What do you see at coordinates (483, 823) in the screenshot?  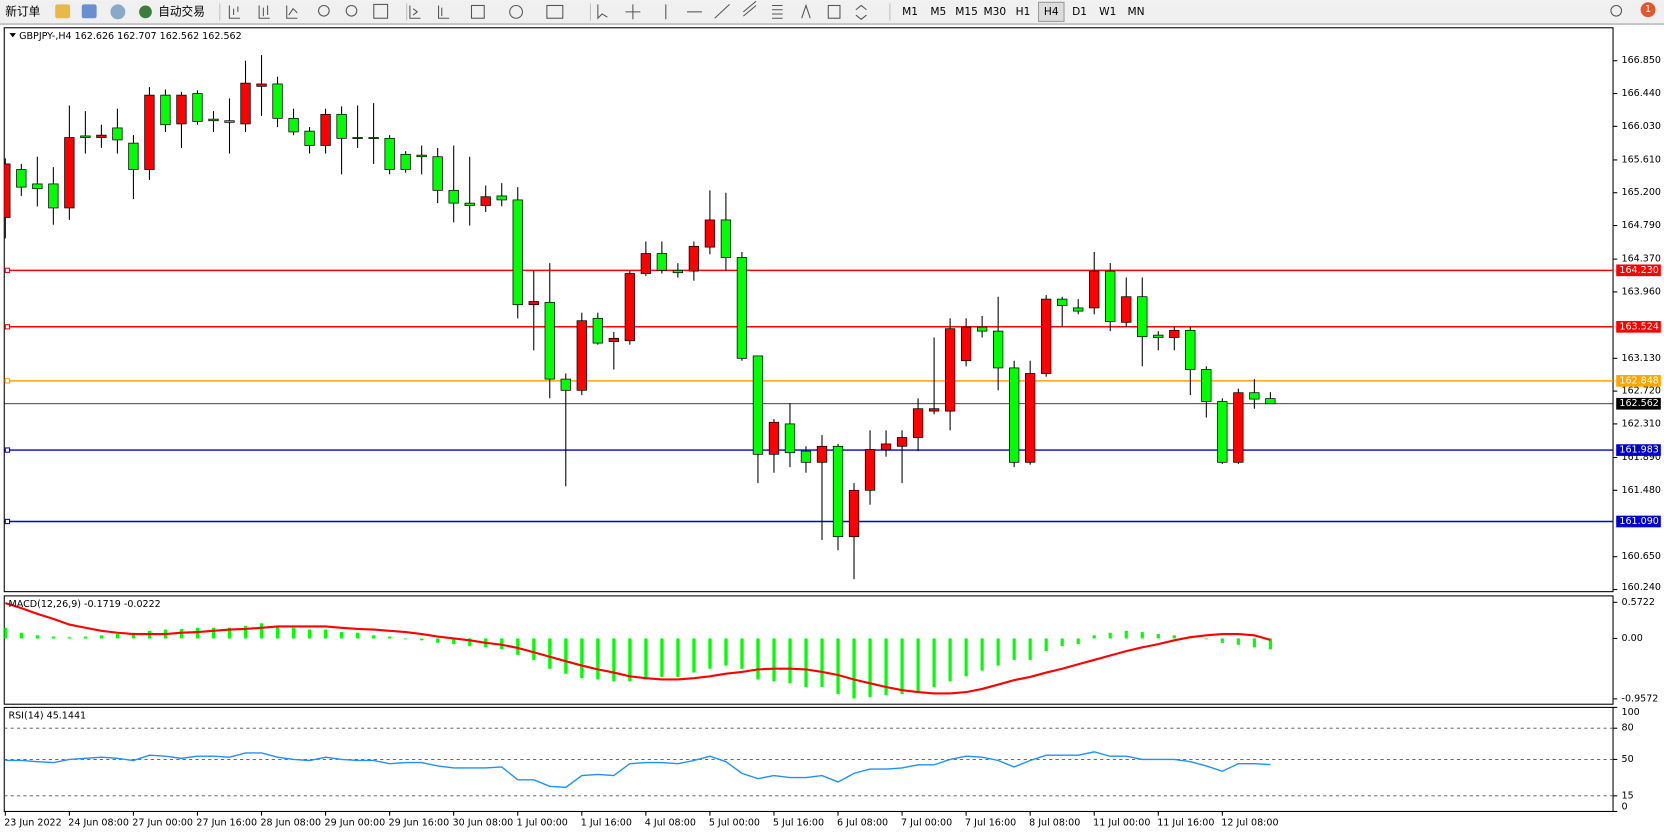 I see `x-tick-label: 30 Jun 08:00` at bounding box center [483, 823].